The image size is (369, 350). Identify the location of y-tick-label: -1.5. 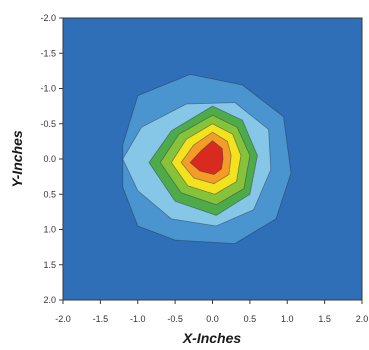
(48, 53).